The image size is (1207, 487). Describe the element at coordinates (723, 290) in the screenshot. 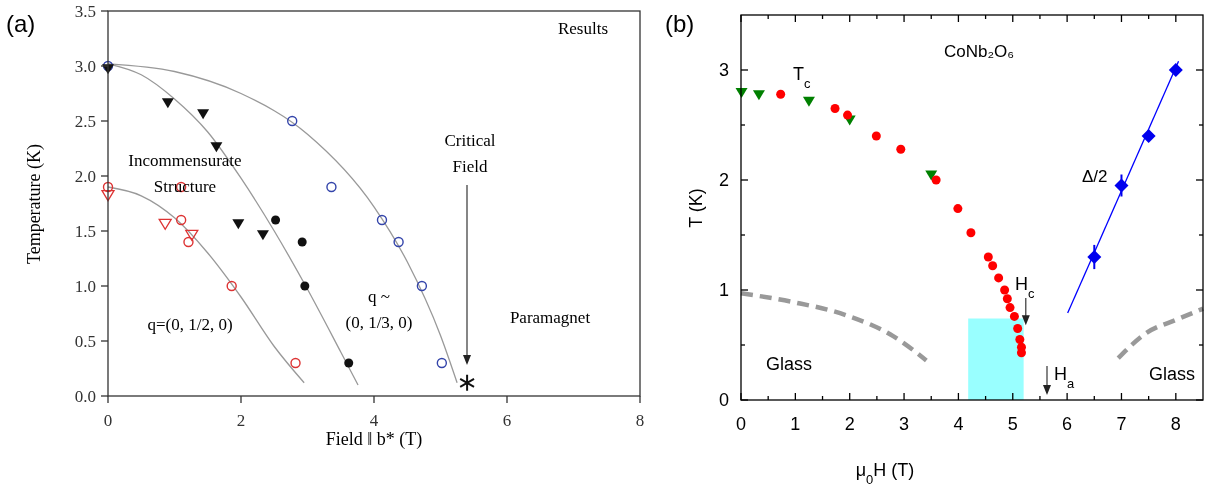

I see `y-tick-label: 1` at that location.